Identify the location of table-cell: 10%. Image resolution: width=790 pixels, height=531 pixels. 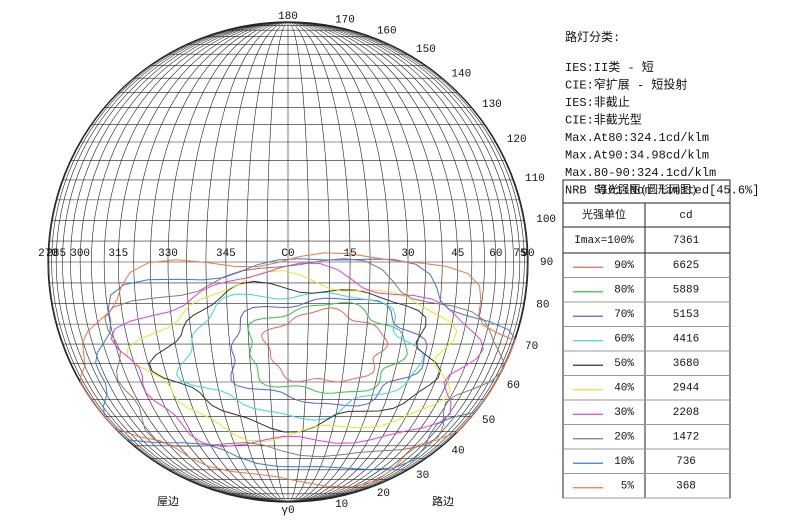
(624, 462).